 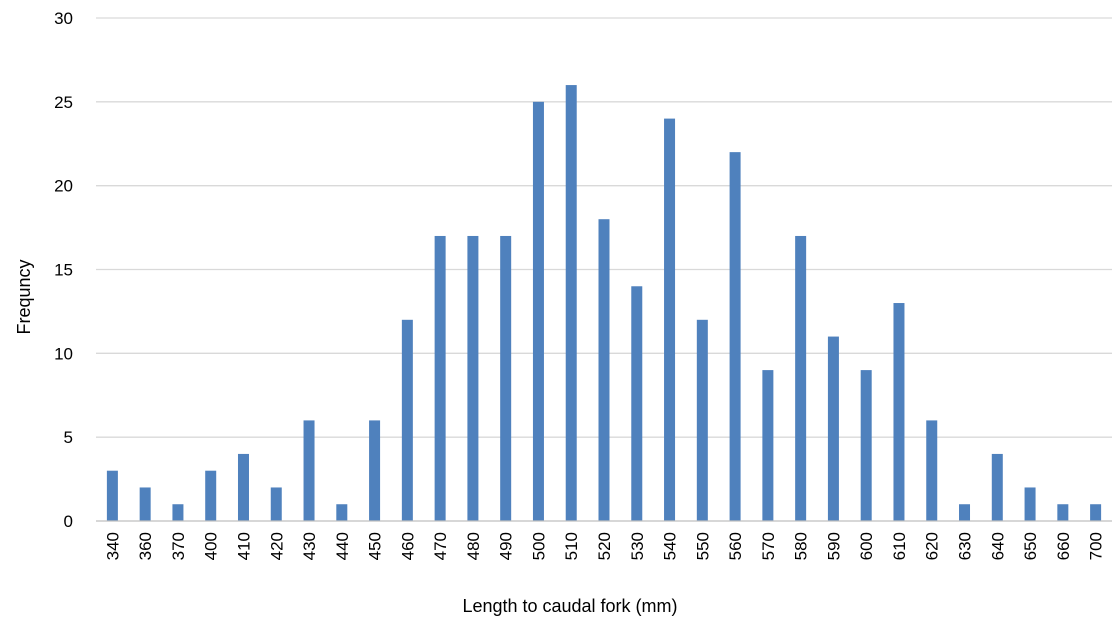 I want to click on x-tick-label: 400, so click(x=211, y=546).